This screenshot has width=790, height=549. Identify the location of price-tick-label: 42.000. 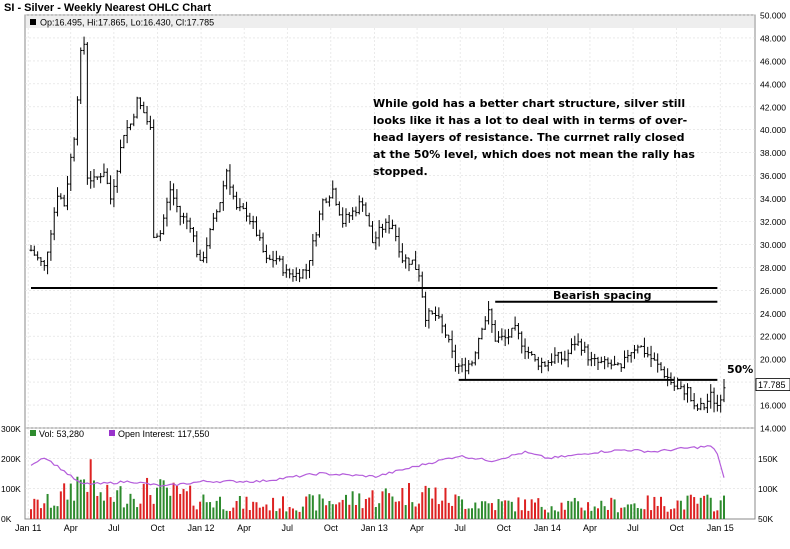
(773, 107).